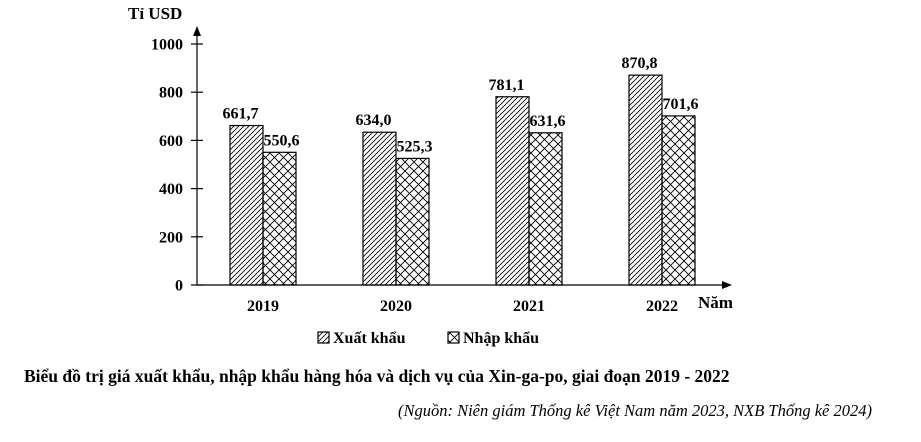 The image size is (921, 442). Describe the element at coordinates (715, 302) in the screenshot. I see `x-axis-label: Năm` at that location.